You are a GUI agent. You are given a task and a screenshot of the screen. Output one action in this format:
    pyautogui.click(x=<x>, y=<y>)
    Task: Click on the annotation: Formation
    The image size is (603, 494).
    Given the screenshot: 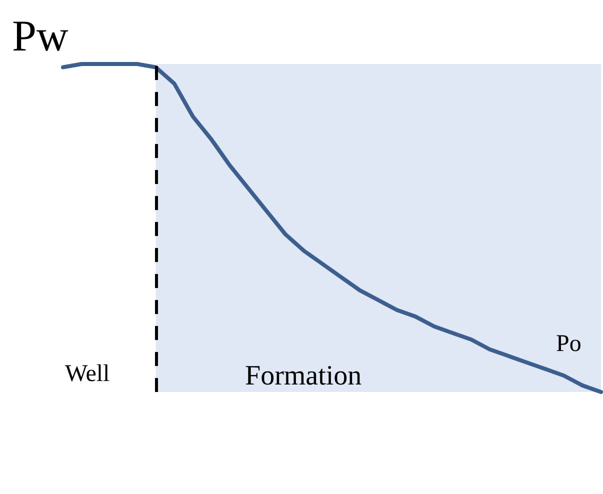 What is the action you would take?
    pyautogui.click(x=303, y=376)
    